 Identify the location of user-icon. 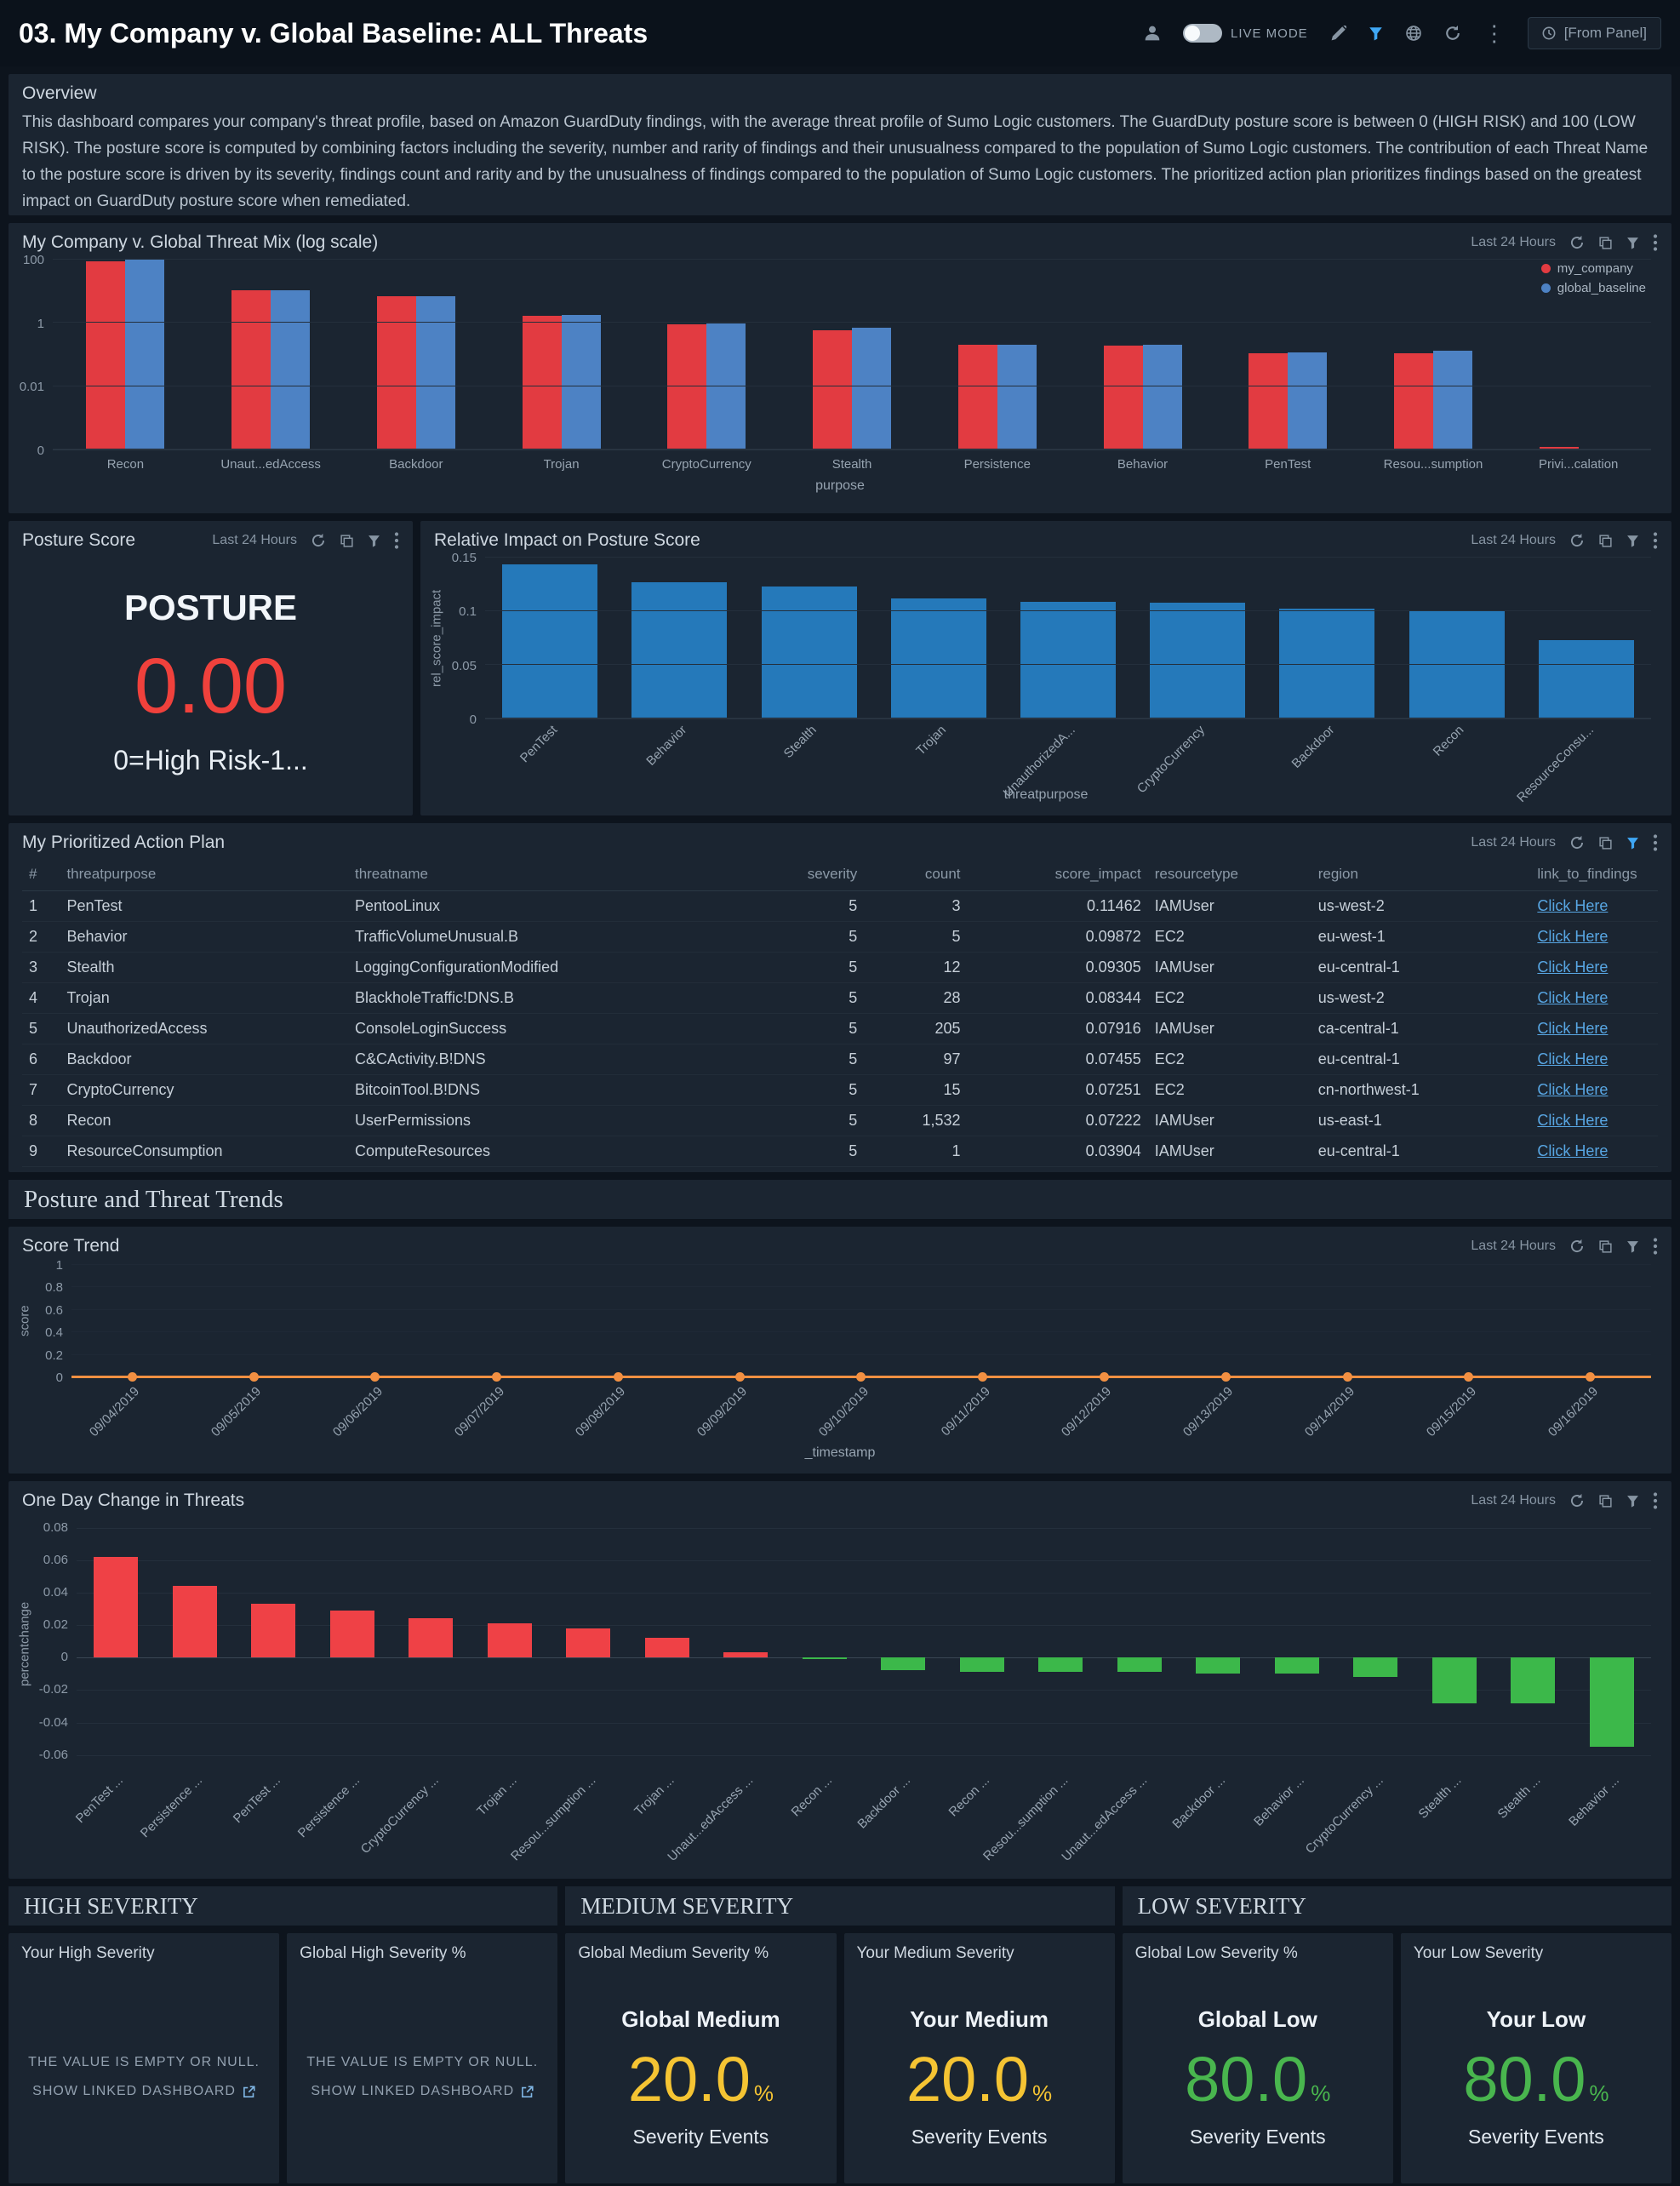
(1152, 33).